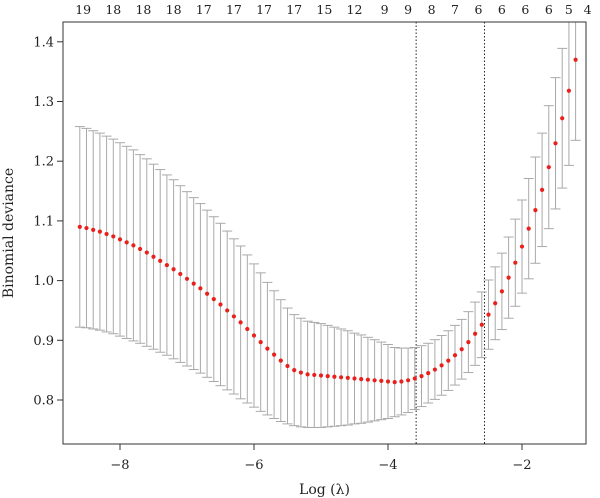 This screenshot has width=600, height=498. I want to click on x-axis-title: Log (λ), so click(324, 490).